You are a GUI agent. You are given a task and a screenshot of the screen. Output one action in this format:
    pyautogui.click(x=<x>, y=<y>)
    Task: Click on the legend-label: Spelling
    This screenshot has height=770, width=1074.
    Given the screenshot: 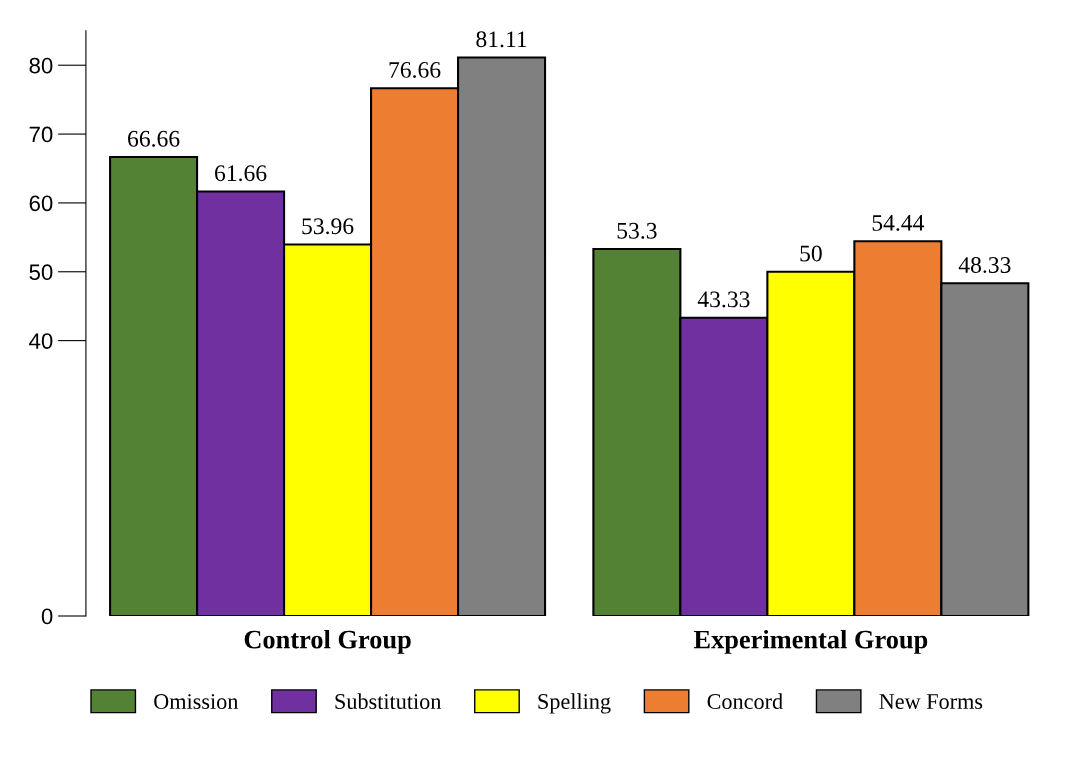 What is the action you would take?
    pyautogui.click(x=574, y=703)
    